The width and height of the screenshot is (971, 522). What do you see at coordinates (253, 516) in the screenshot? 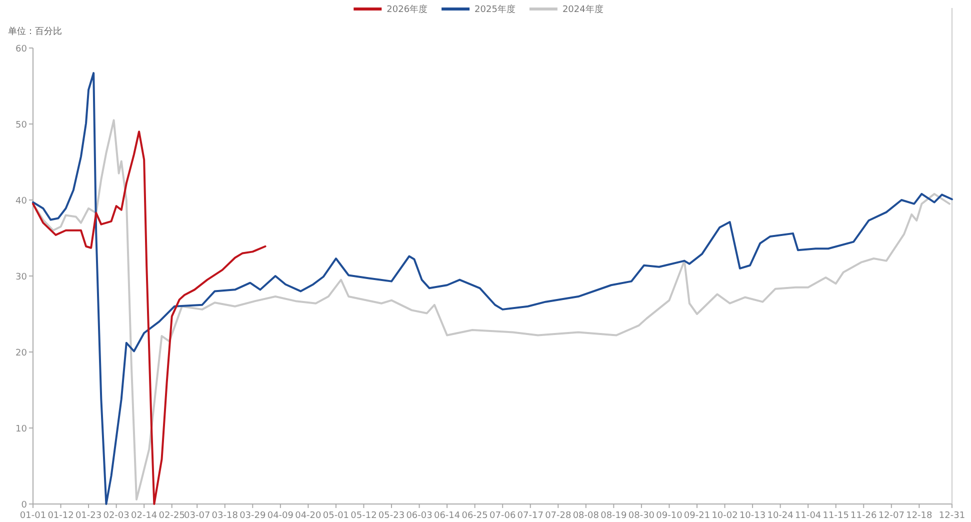
I see `x-tick-label: 03-29` at bounding box center [253, 516].